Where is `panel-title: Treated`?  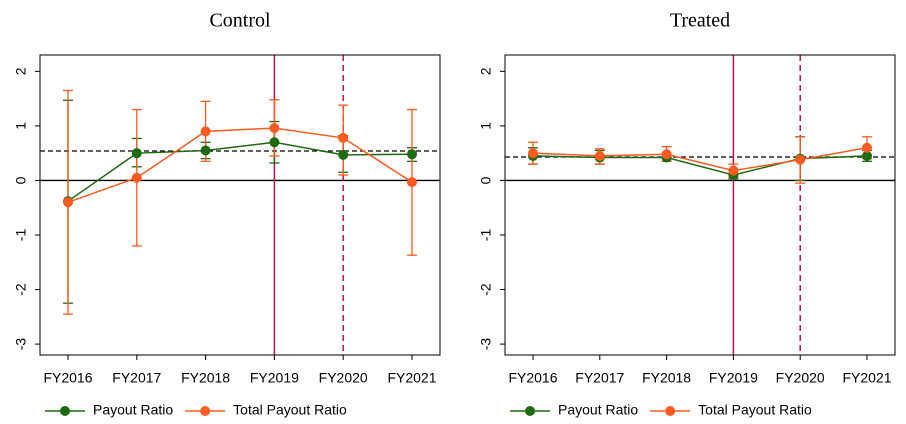
panel-title: Treated is located at coordinates (700, 21).